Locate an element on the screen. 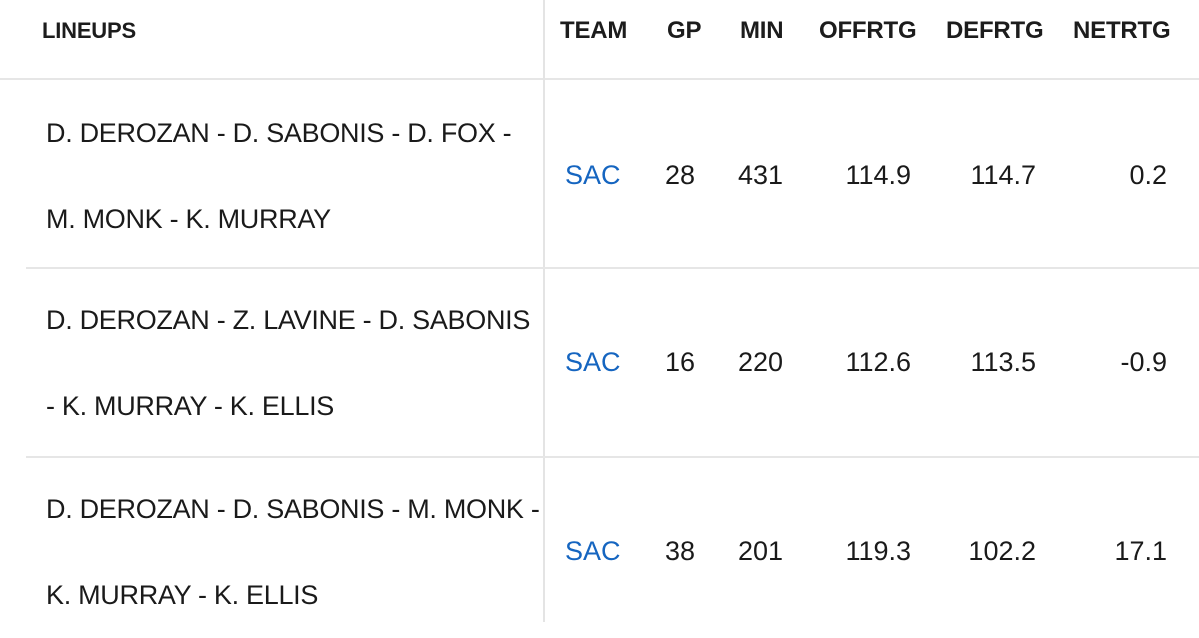  table-header: LINEUPS TEAM GP MIN OFFRTG DEFRTG NETRTG is located at coordinates (599, 40).